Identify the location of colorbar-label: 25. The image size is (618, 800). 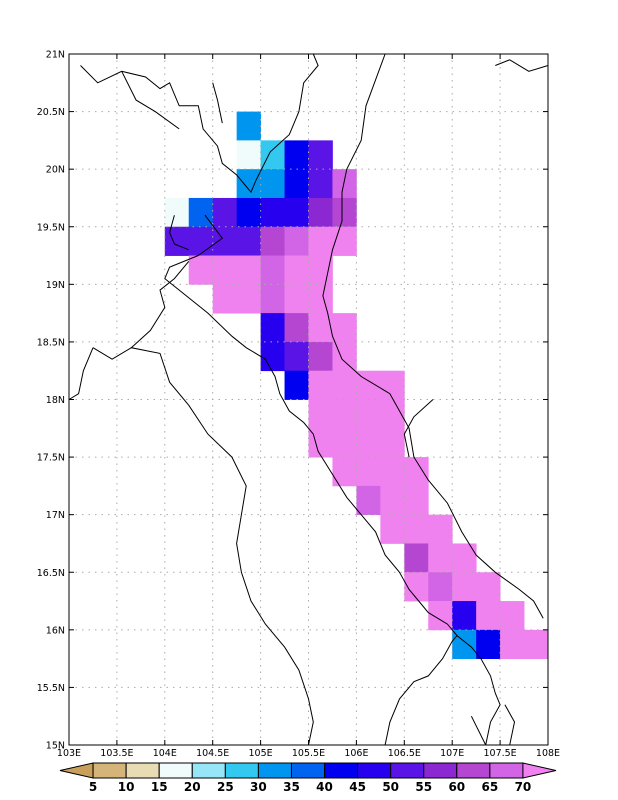
(225, 787).